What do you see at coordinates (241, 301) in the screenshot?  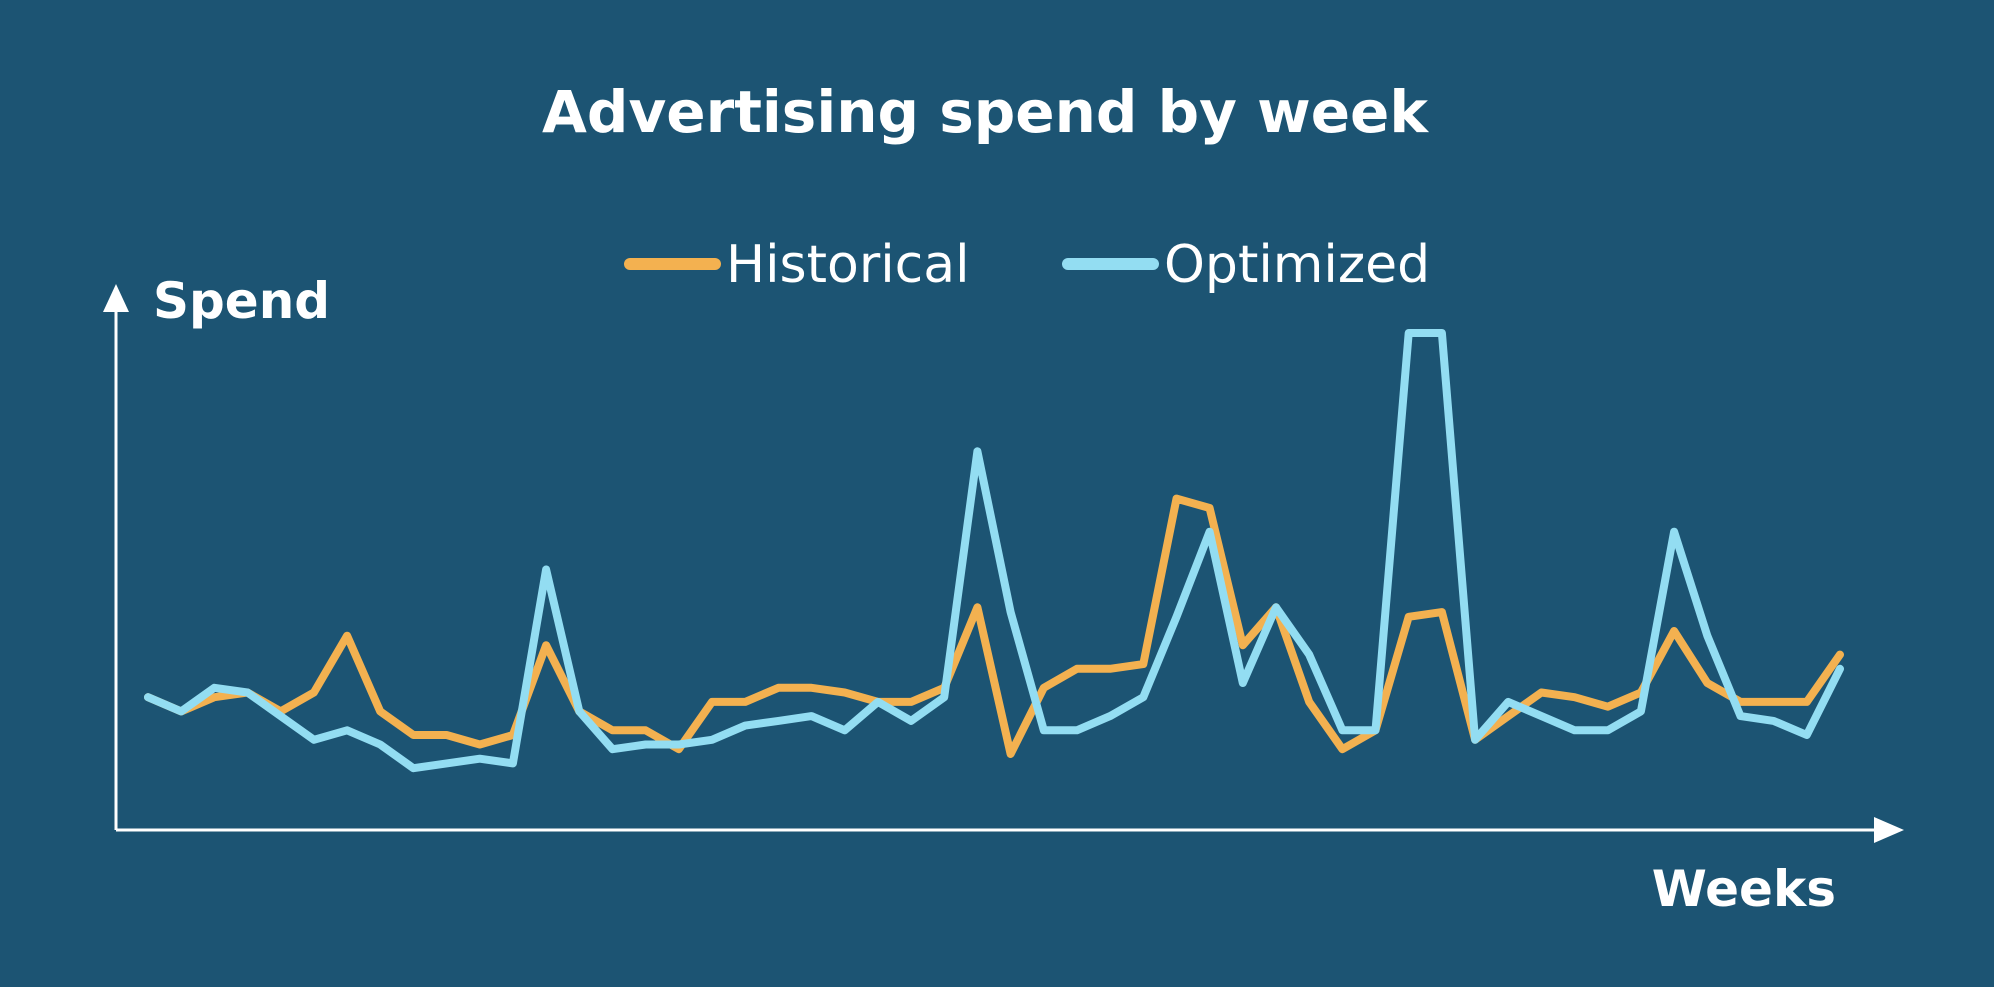 I see `y-axis-label: Spend` at bounding box center [241, 301].